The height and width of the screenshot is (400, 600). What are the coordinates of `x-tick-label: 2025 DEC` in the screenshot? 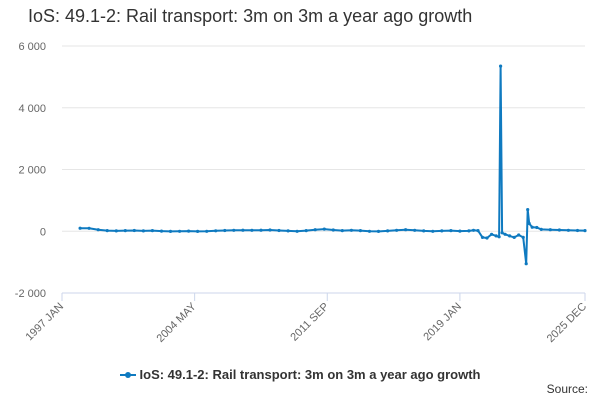 It's located at (567, 323).